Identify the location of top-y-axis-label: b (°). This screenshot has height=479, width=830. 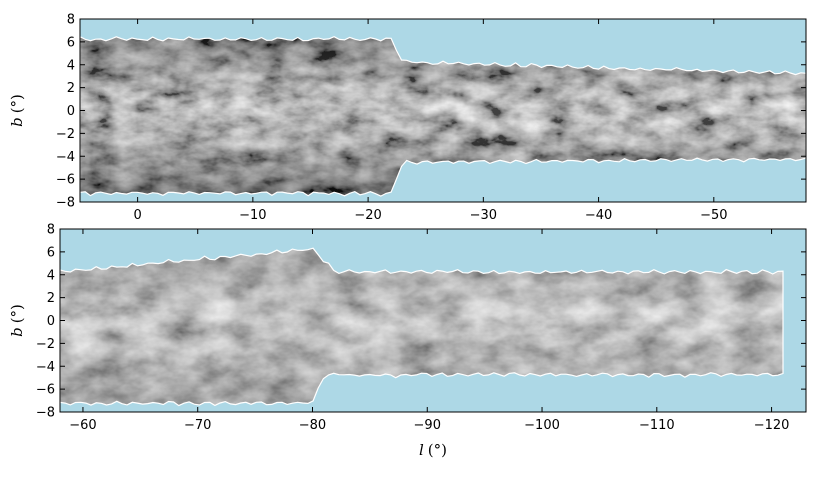
(17, 110).